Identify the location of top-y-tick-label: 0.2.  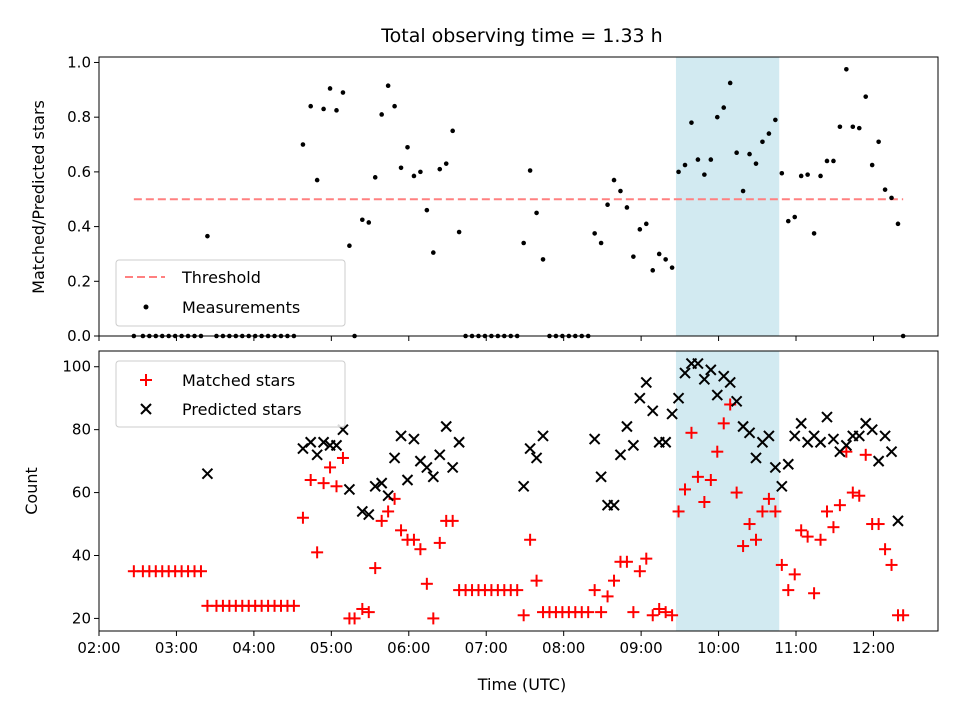
(79, 281).